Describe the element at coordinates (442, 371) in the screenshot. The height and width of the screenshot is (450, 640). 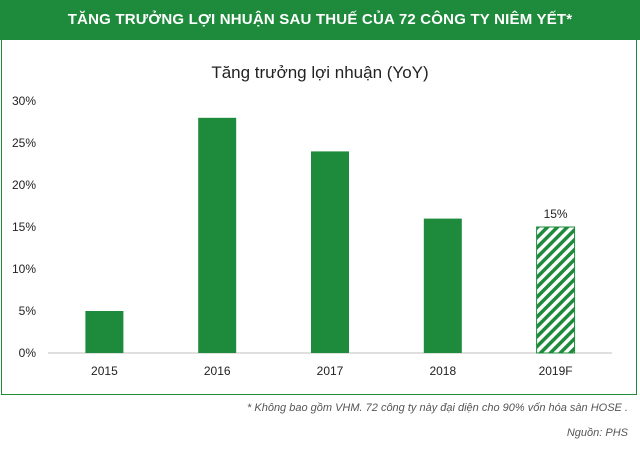
I see `x-tick-label: 2018` at that location.